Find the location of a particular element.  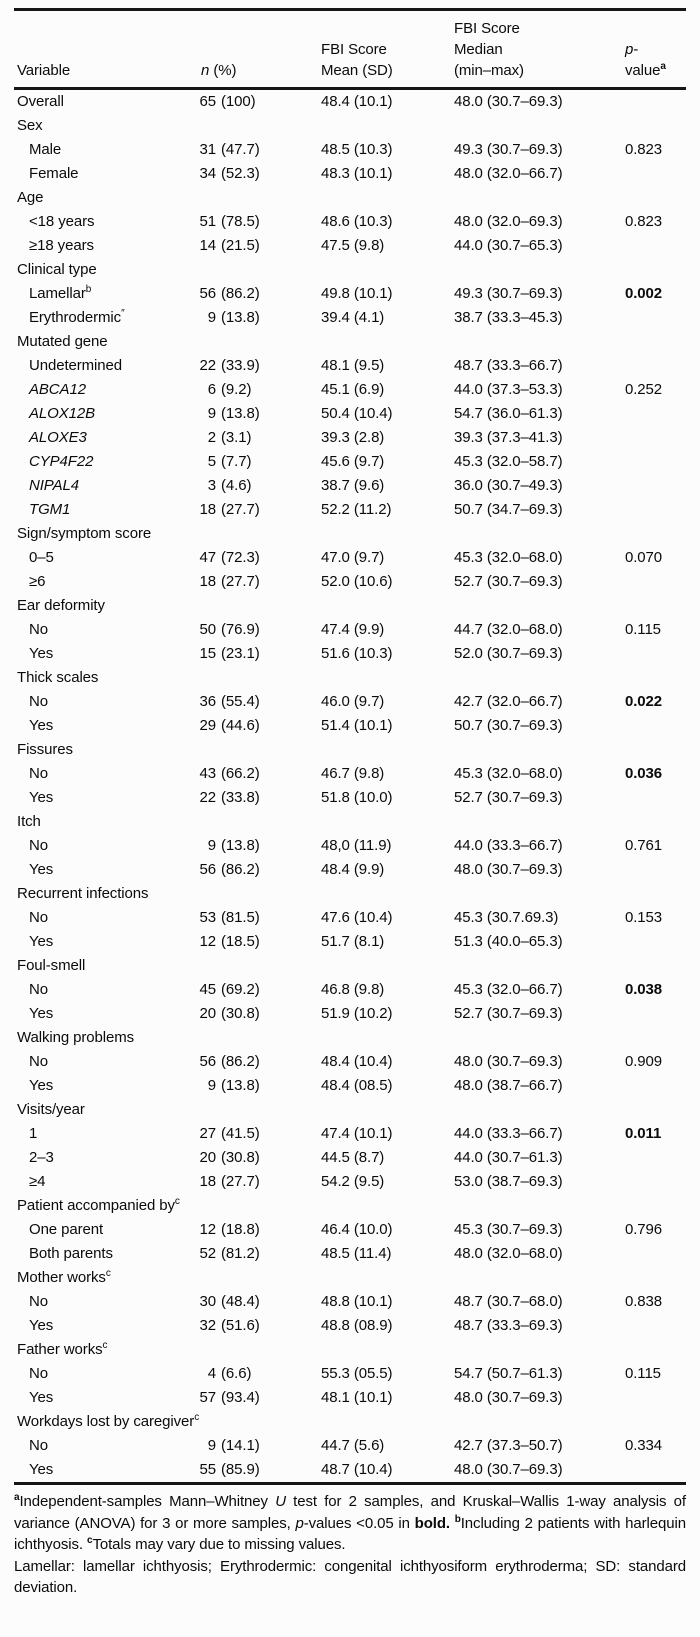

cell-variable: ALOXE3 is located at coordinates (99, 438).